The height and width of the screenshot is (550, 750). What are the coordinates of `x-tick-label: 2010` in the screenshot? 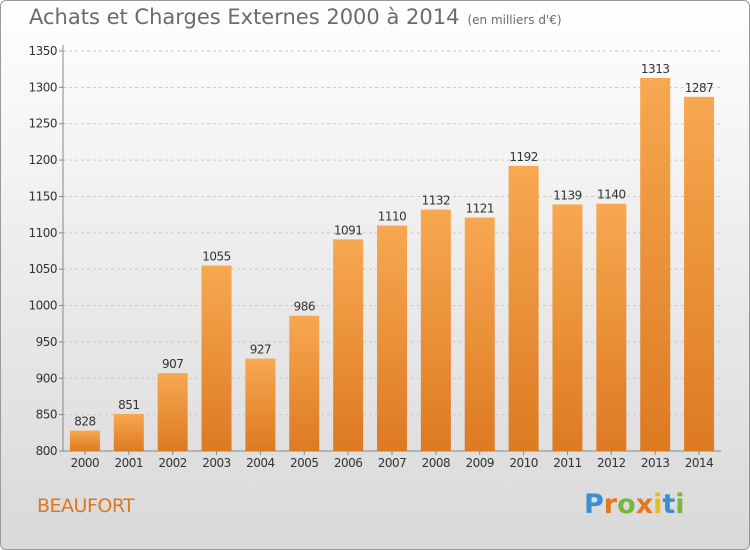 It's located at (523, 463).